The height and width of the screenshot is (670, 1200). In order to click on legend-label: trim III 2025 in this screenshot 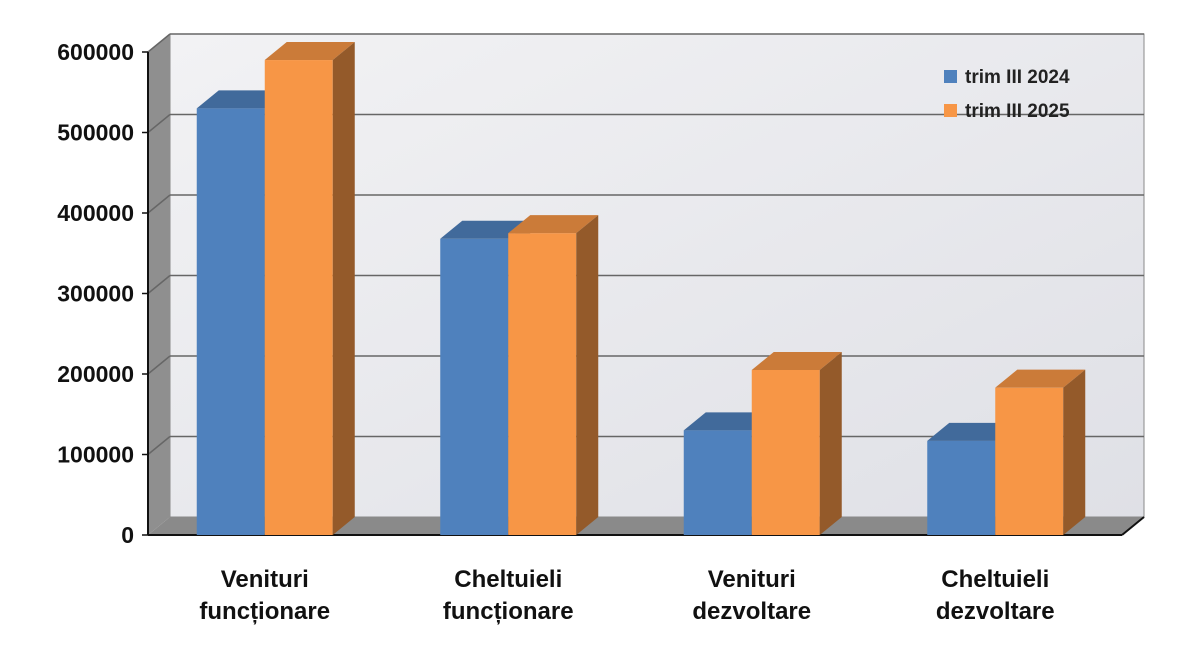, I will do `click(1017, 111)`.